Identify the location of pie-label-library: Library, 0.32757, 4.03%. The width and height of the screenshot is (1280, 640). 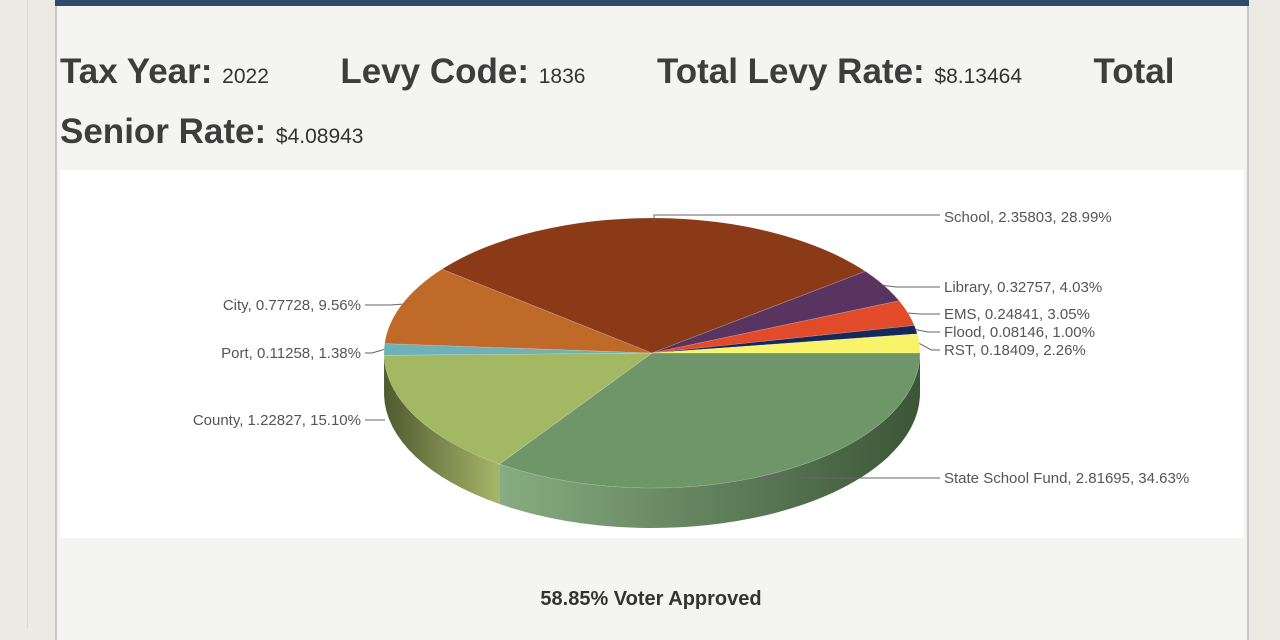
(993, 287).